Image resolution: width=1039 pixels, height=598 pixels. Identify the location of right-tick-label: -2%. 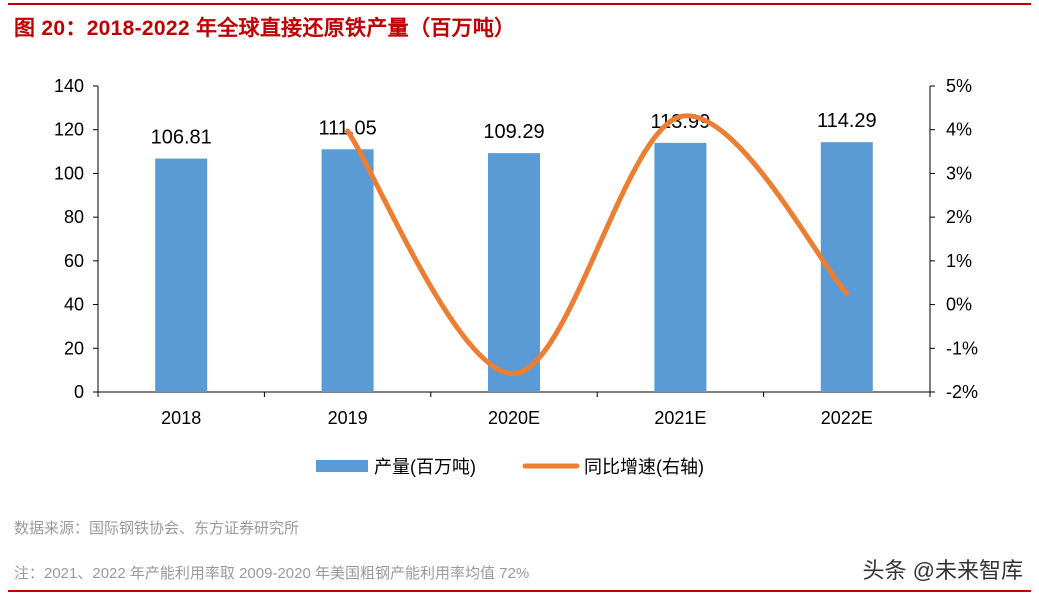
(962, 392).